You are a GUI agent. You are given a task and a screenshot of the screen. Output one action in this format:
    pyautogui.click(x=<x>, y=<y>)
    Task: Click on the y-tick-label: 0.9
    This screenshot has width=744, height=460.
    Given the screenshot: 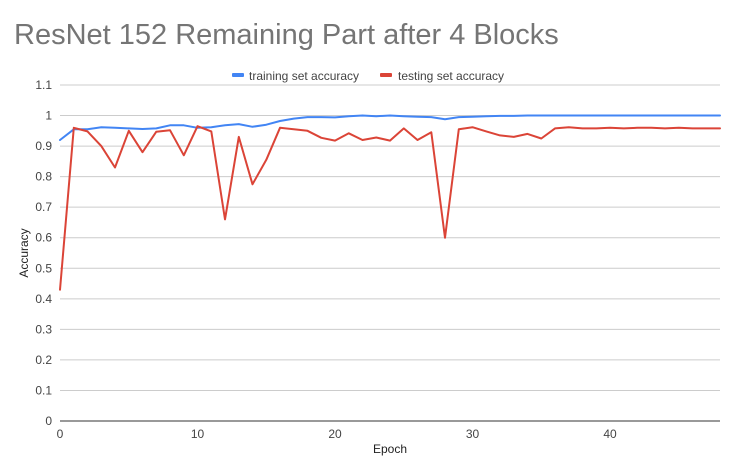 What is the action you would take?
    pyautogui.click(x=43, y=146)
    